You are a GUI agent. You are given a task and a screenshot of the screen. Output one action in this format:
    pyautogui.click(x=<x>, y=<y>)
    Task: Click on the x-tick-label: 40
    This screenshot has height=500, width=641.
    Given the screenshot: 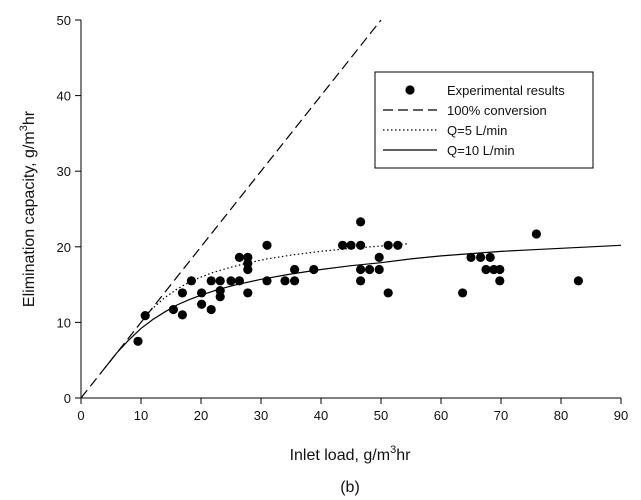 What is the action you would take?
    pyautogui.click(x=321, y=415)
    